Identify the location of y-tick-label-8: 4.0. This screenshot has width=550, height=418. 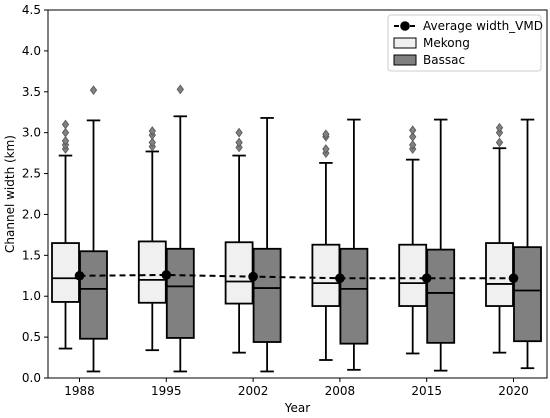
(31, 51).